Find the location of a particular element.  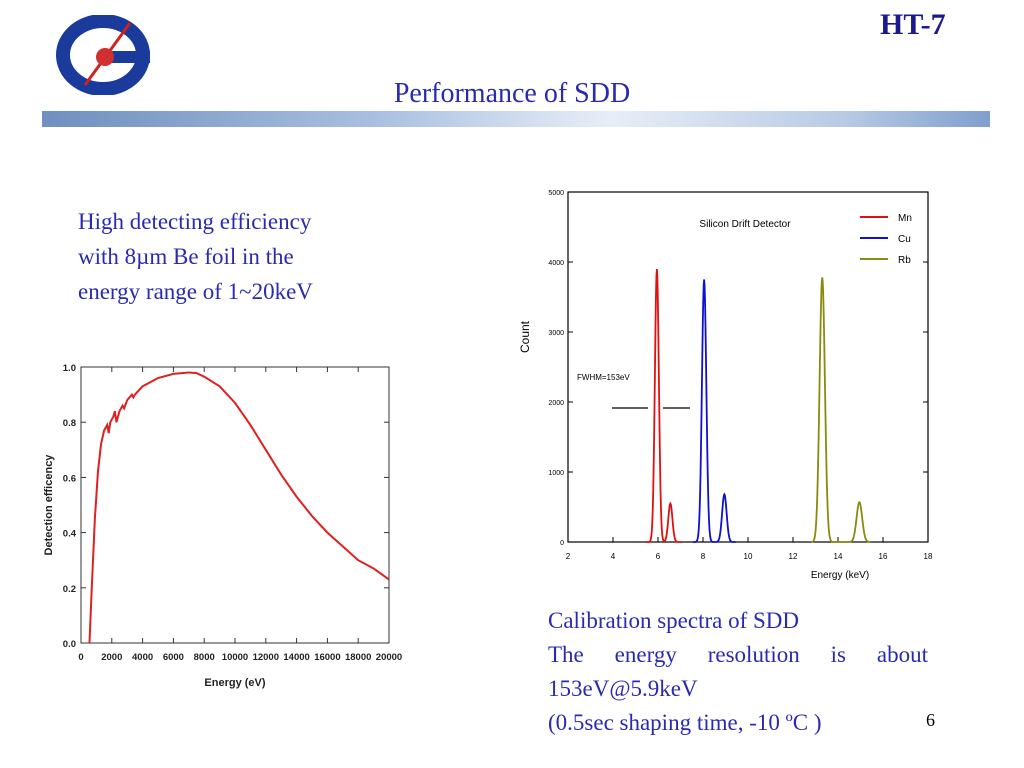

spectrum-cu is located at coordinates (714, 411).